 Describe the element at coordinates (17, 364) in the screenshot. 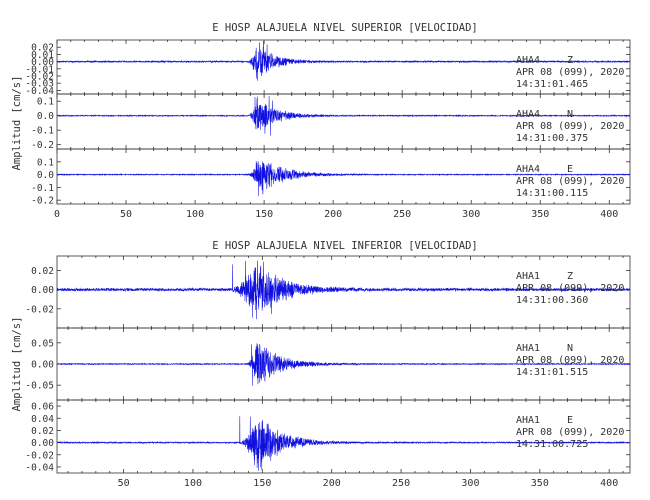

I see `y-axis-label-inferior: Amplitud [cm/s]` at that location.